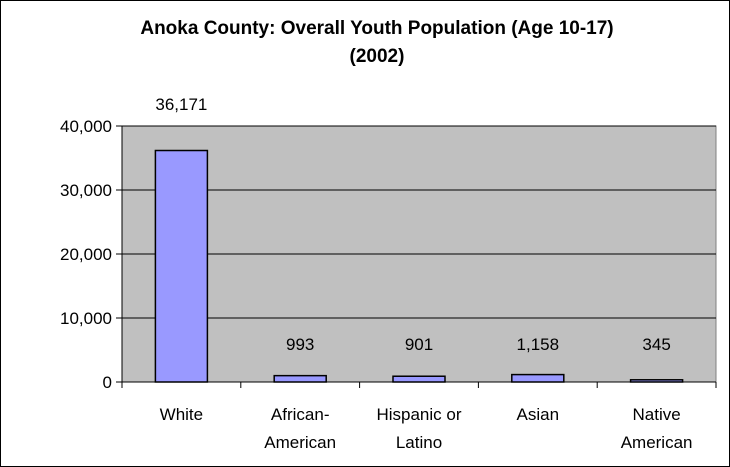 The height and width of the screenshot is (467, 730). Describe the element at coordinates (86, 254) in the screenshot. I see `y-tick-label: 20,000` at that location.